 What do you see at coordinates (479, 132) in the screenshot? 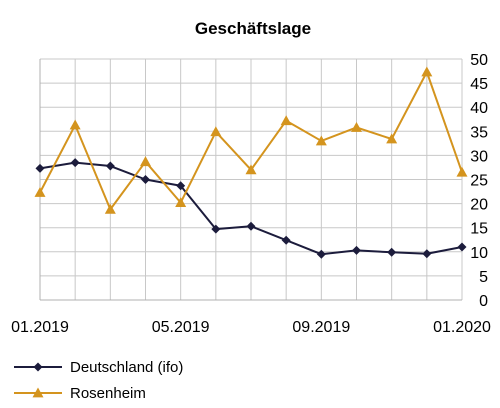
I see `y-tick-label: 35` at bounding box center [479, 132].